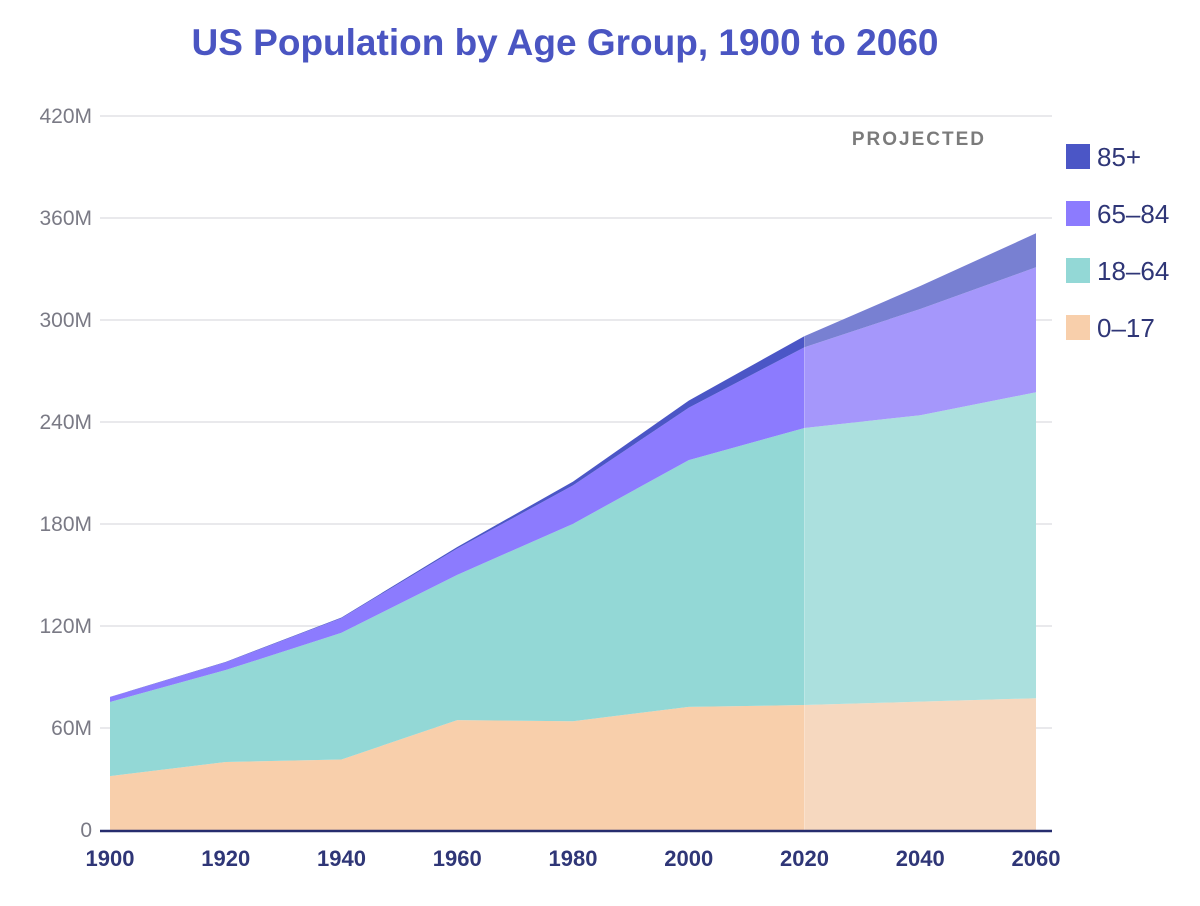  Describe the element at coordinates (565, 42) in the screenshot. I see `chart-title: US Population by Age Group, 1900 to 2060` at that location.